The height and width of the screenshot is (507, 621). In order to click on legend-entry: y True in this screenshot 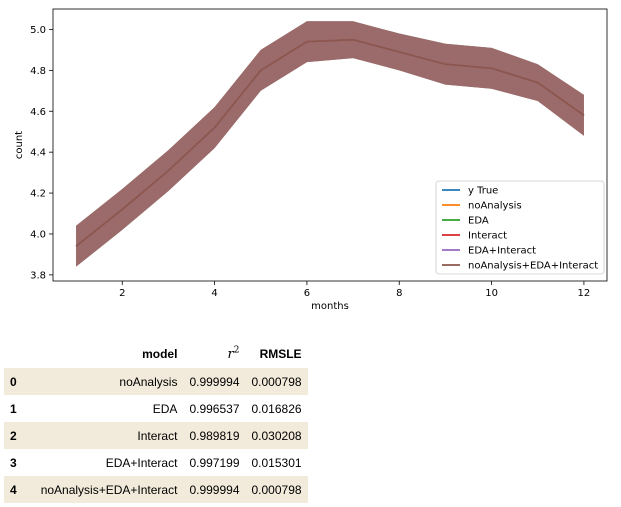, I will do `click(483, 191)`.